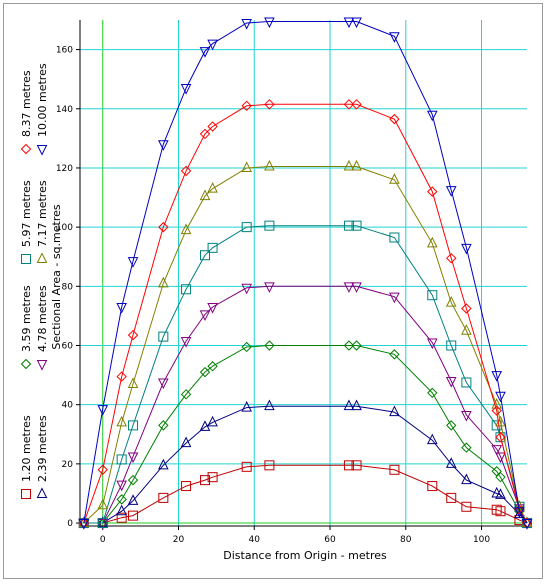 The image size is (546, 584). Describe the element at coordinates (26, 318) in the screenshot. I see `legend-label: 3.59 metres` at that location.